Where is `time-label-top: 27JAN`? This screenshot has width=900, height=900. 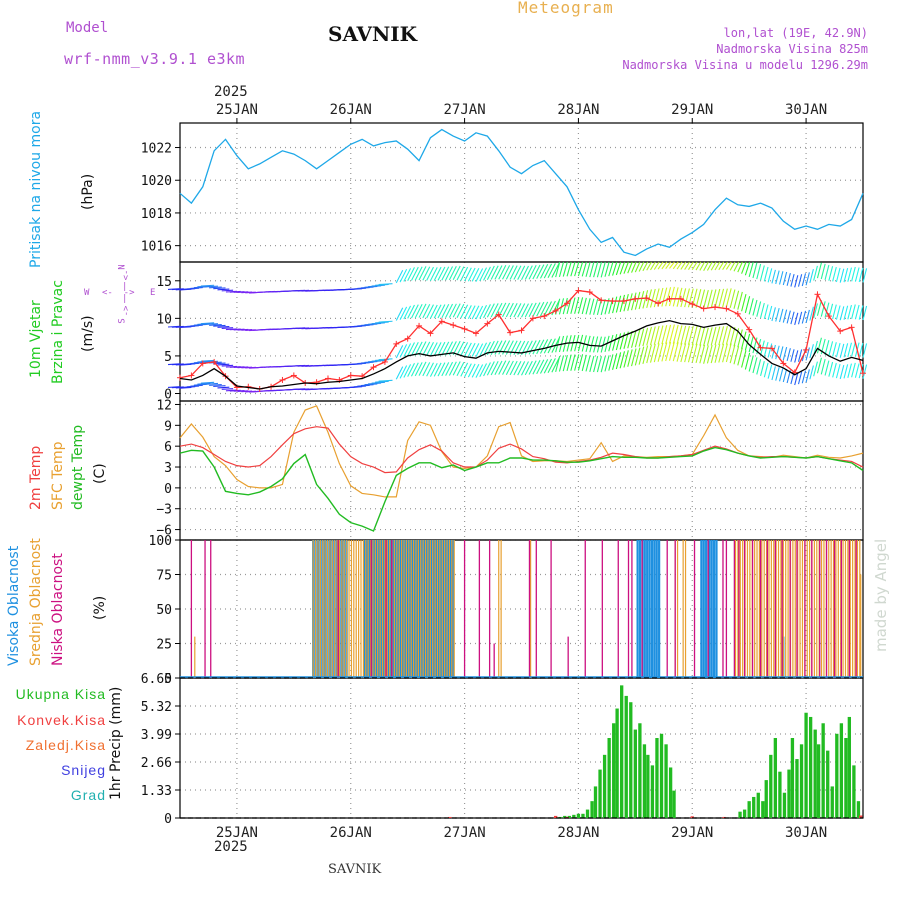
time-label-top: 27JAN is located at coordinates (465, 110).